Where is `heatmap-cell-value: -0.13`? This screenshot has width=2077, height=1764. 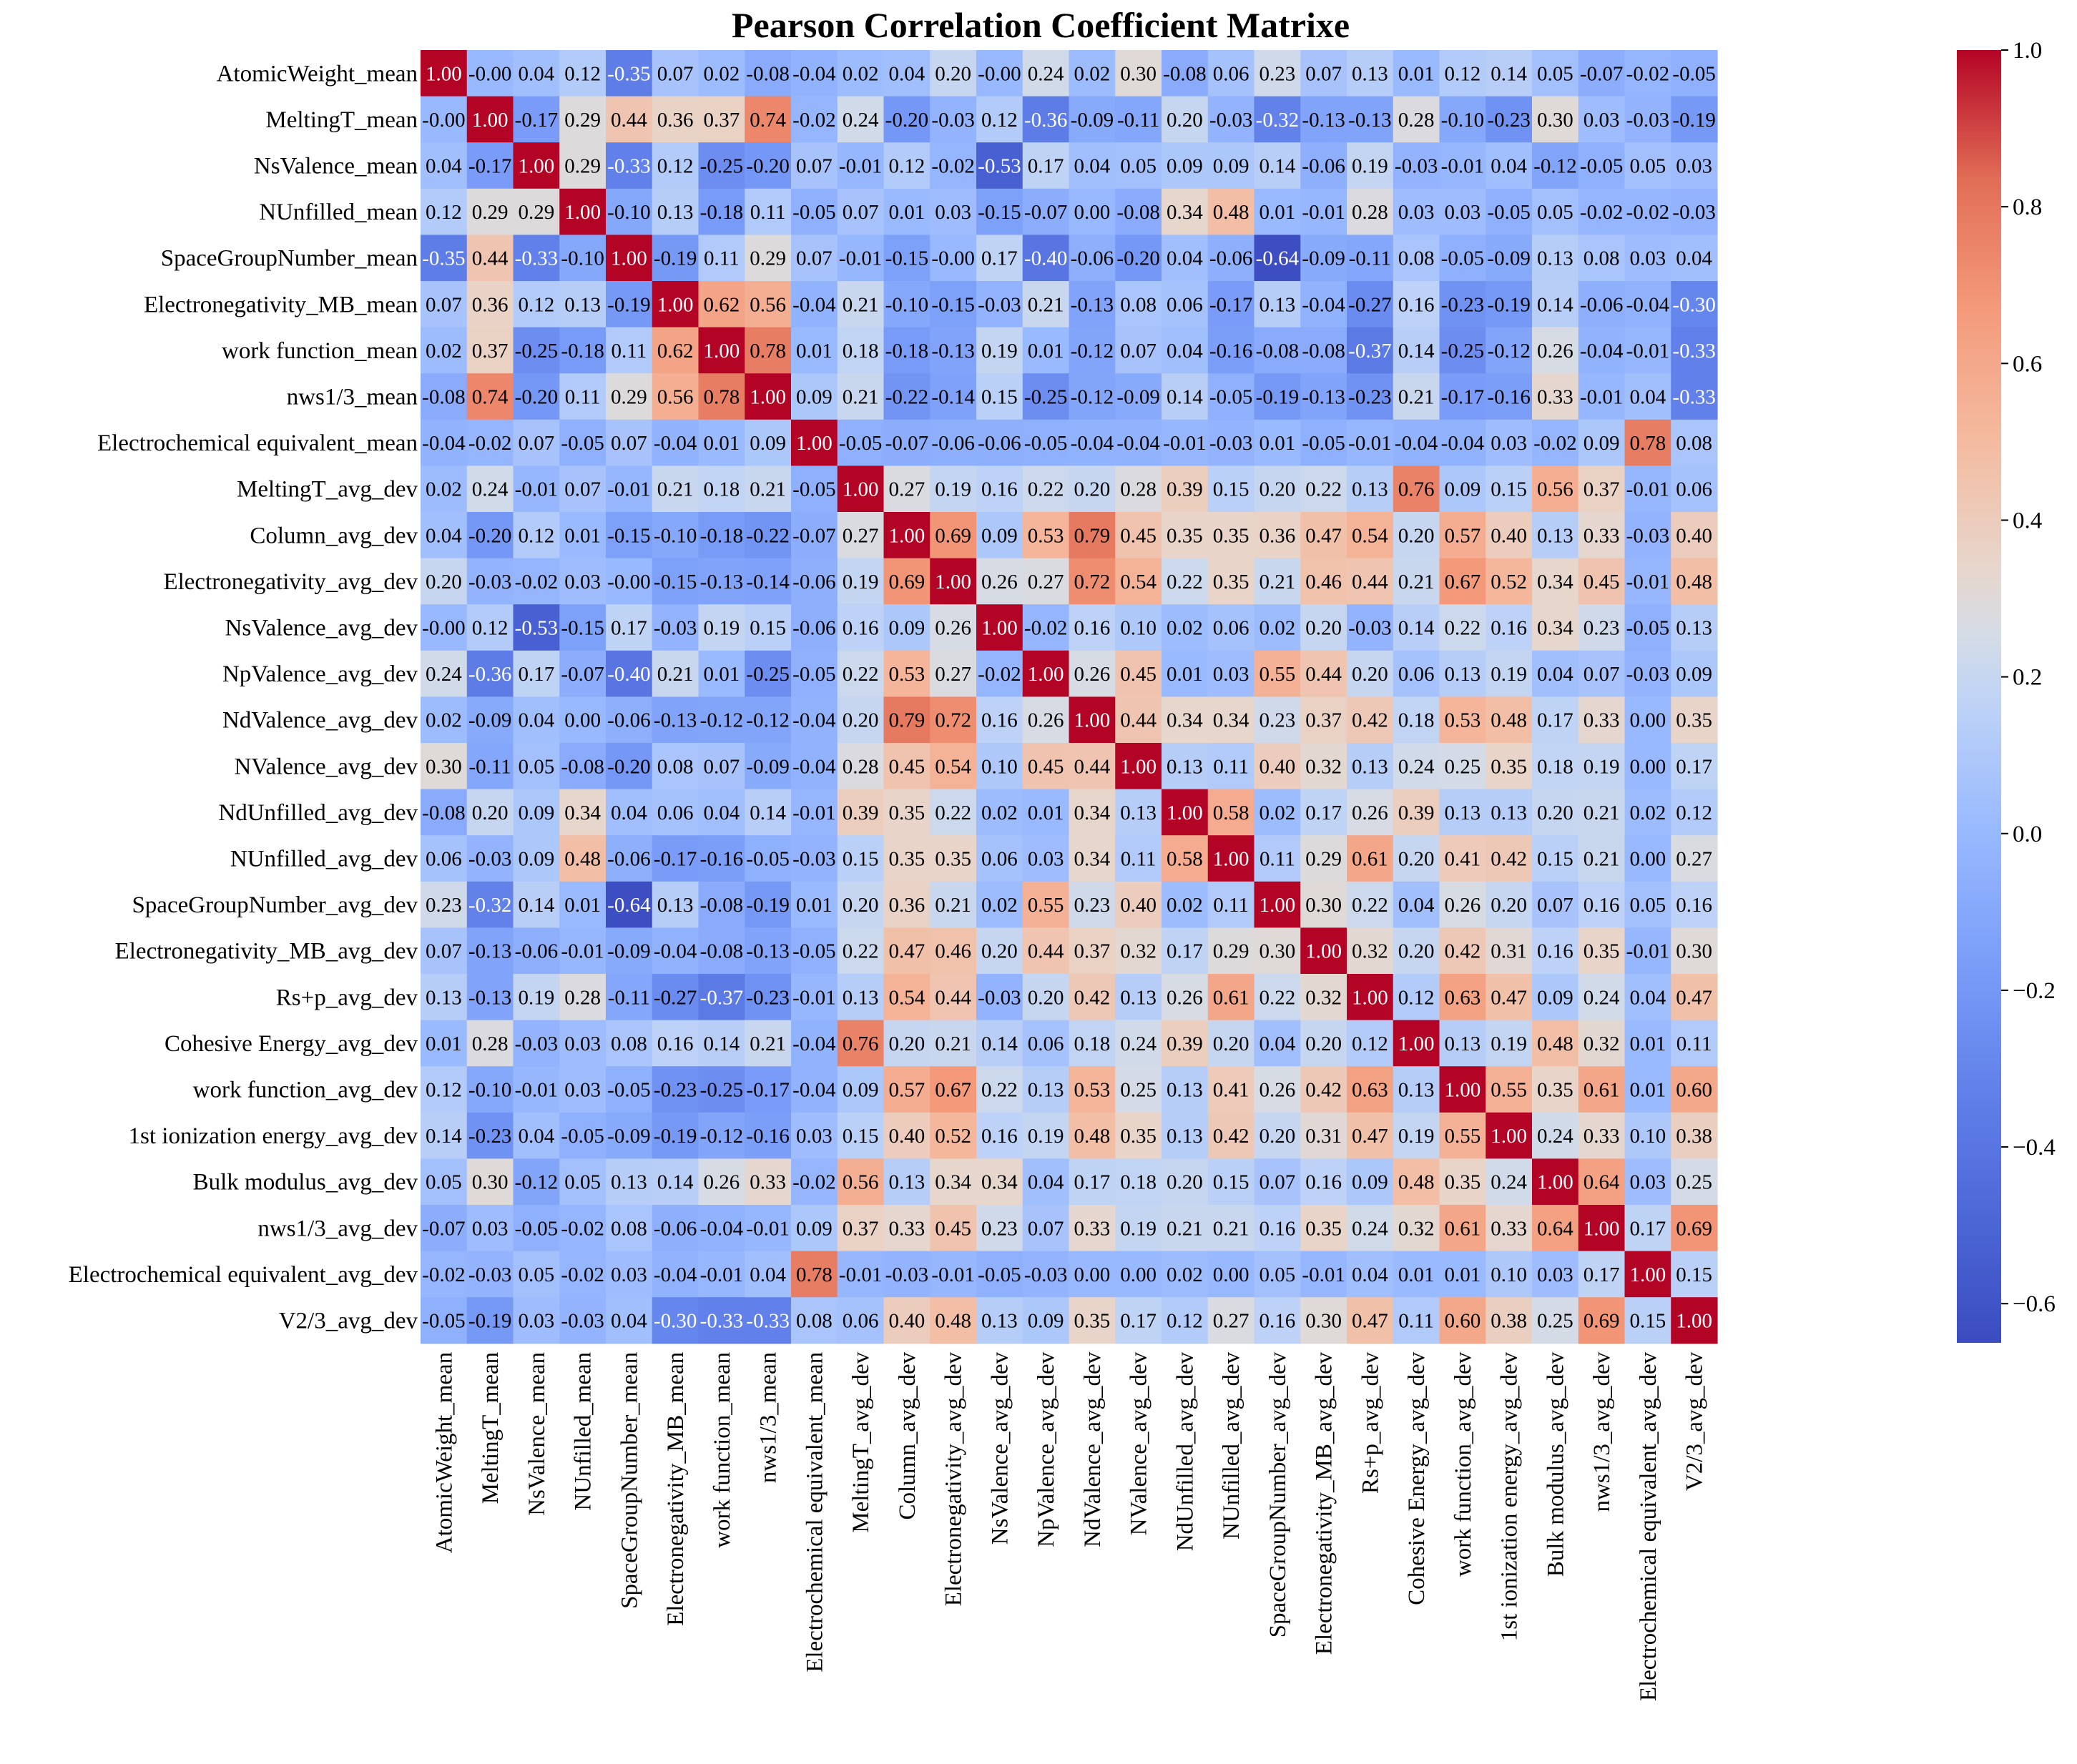 heatmap-cell-value: -0.13 is located at coordinates (1370, 120).